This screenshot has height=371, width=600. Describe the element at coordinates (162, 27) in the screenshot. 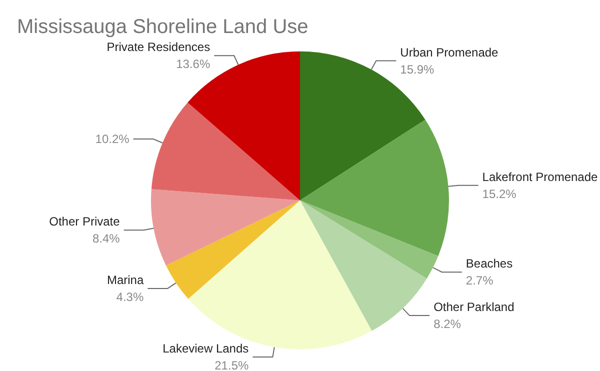

I see `chart-title: Mississauga Shoreline Land Use` at that location.